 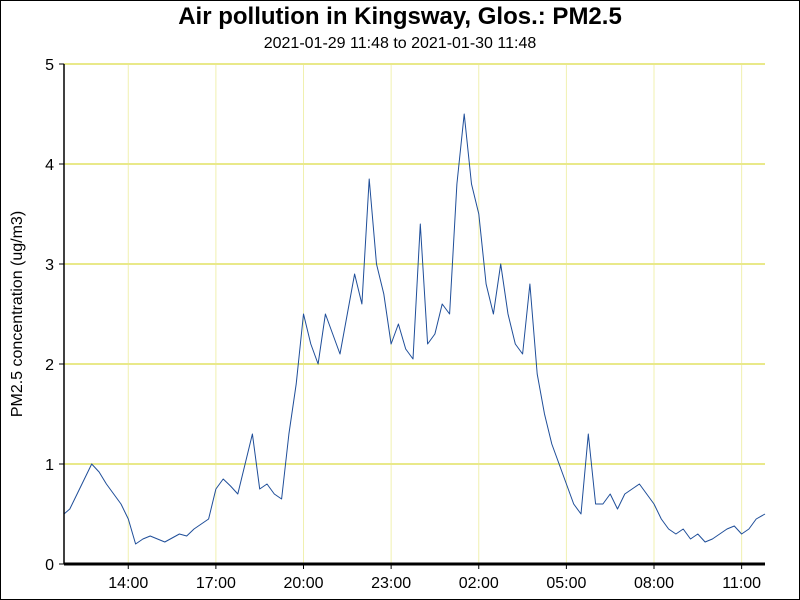 I want to click on x-tick-label: 14:00, so click(x=128, y=583).